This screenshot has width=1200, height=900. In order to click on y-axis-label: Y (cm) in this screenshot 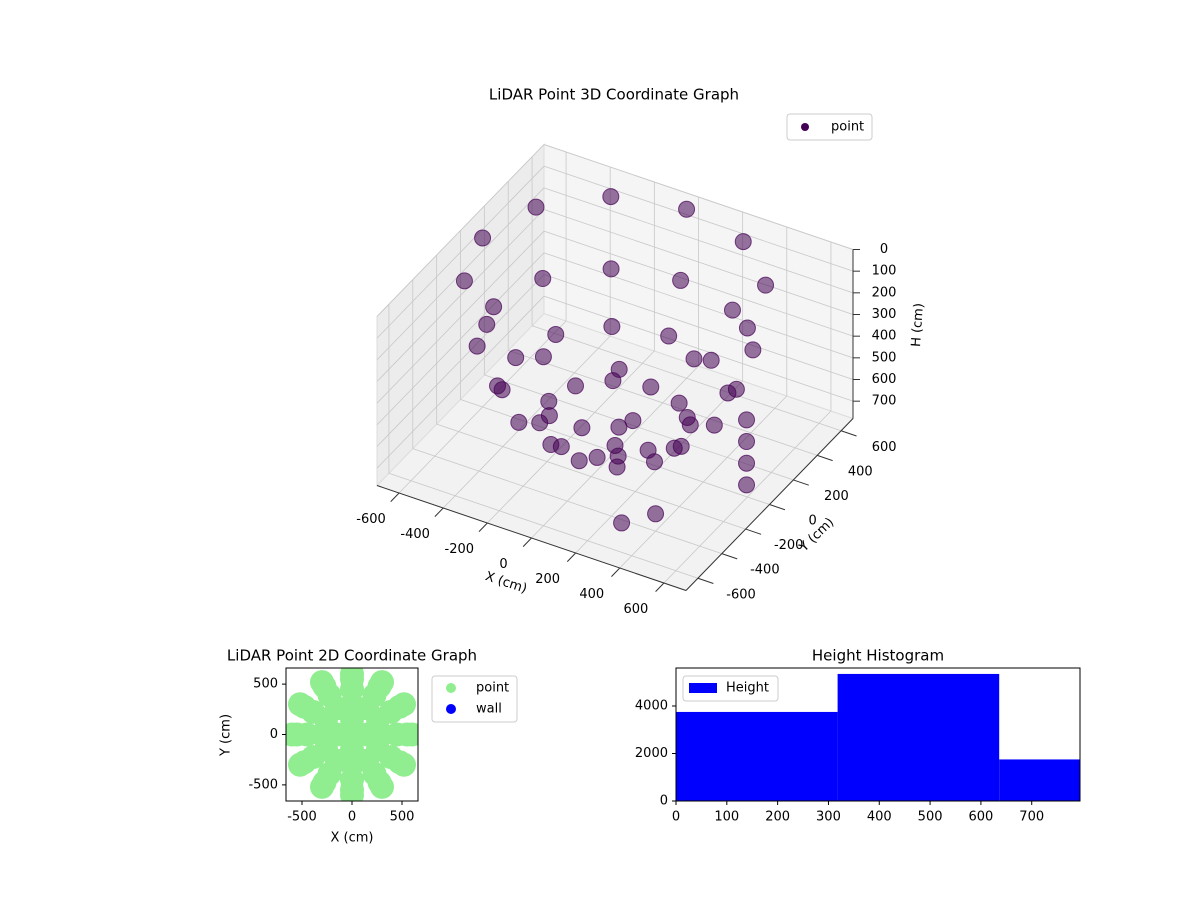, I will do `click(226, 735)`.